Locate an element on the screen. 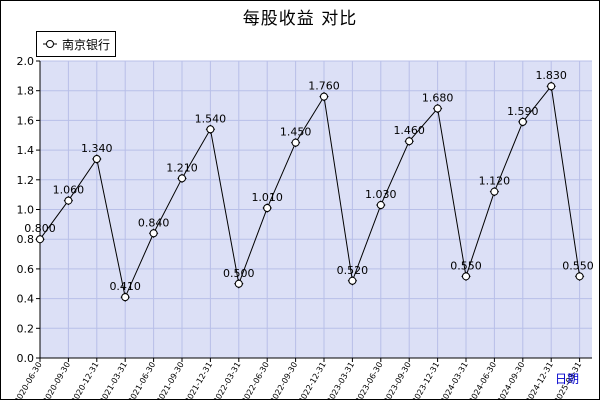 The width and height of the screenshot is (600, 400). data-label: 1.120 is located at coordinates (495, 181).